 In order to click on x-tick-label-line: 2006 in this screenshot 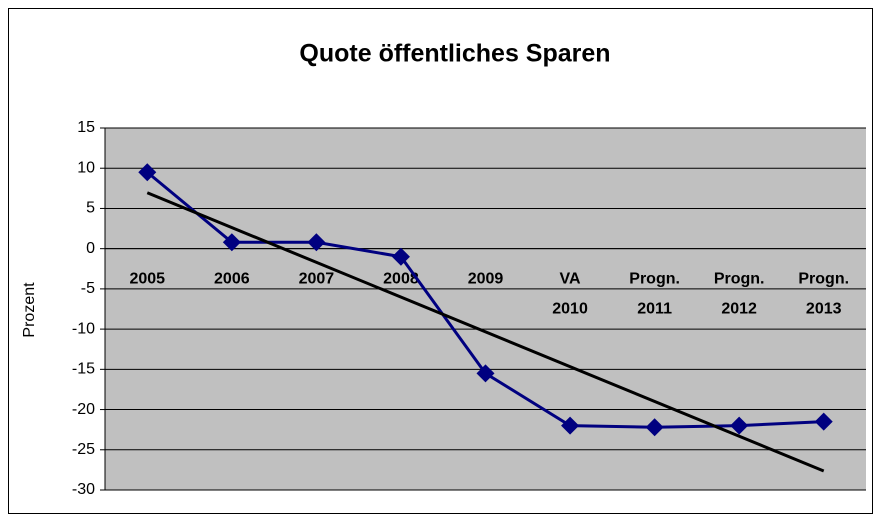, I will do `click(232, 279)`.